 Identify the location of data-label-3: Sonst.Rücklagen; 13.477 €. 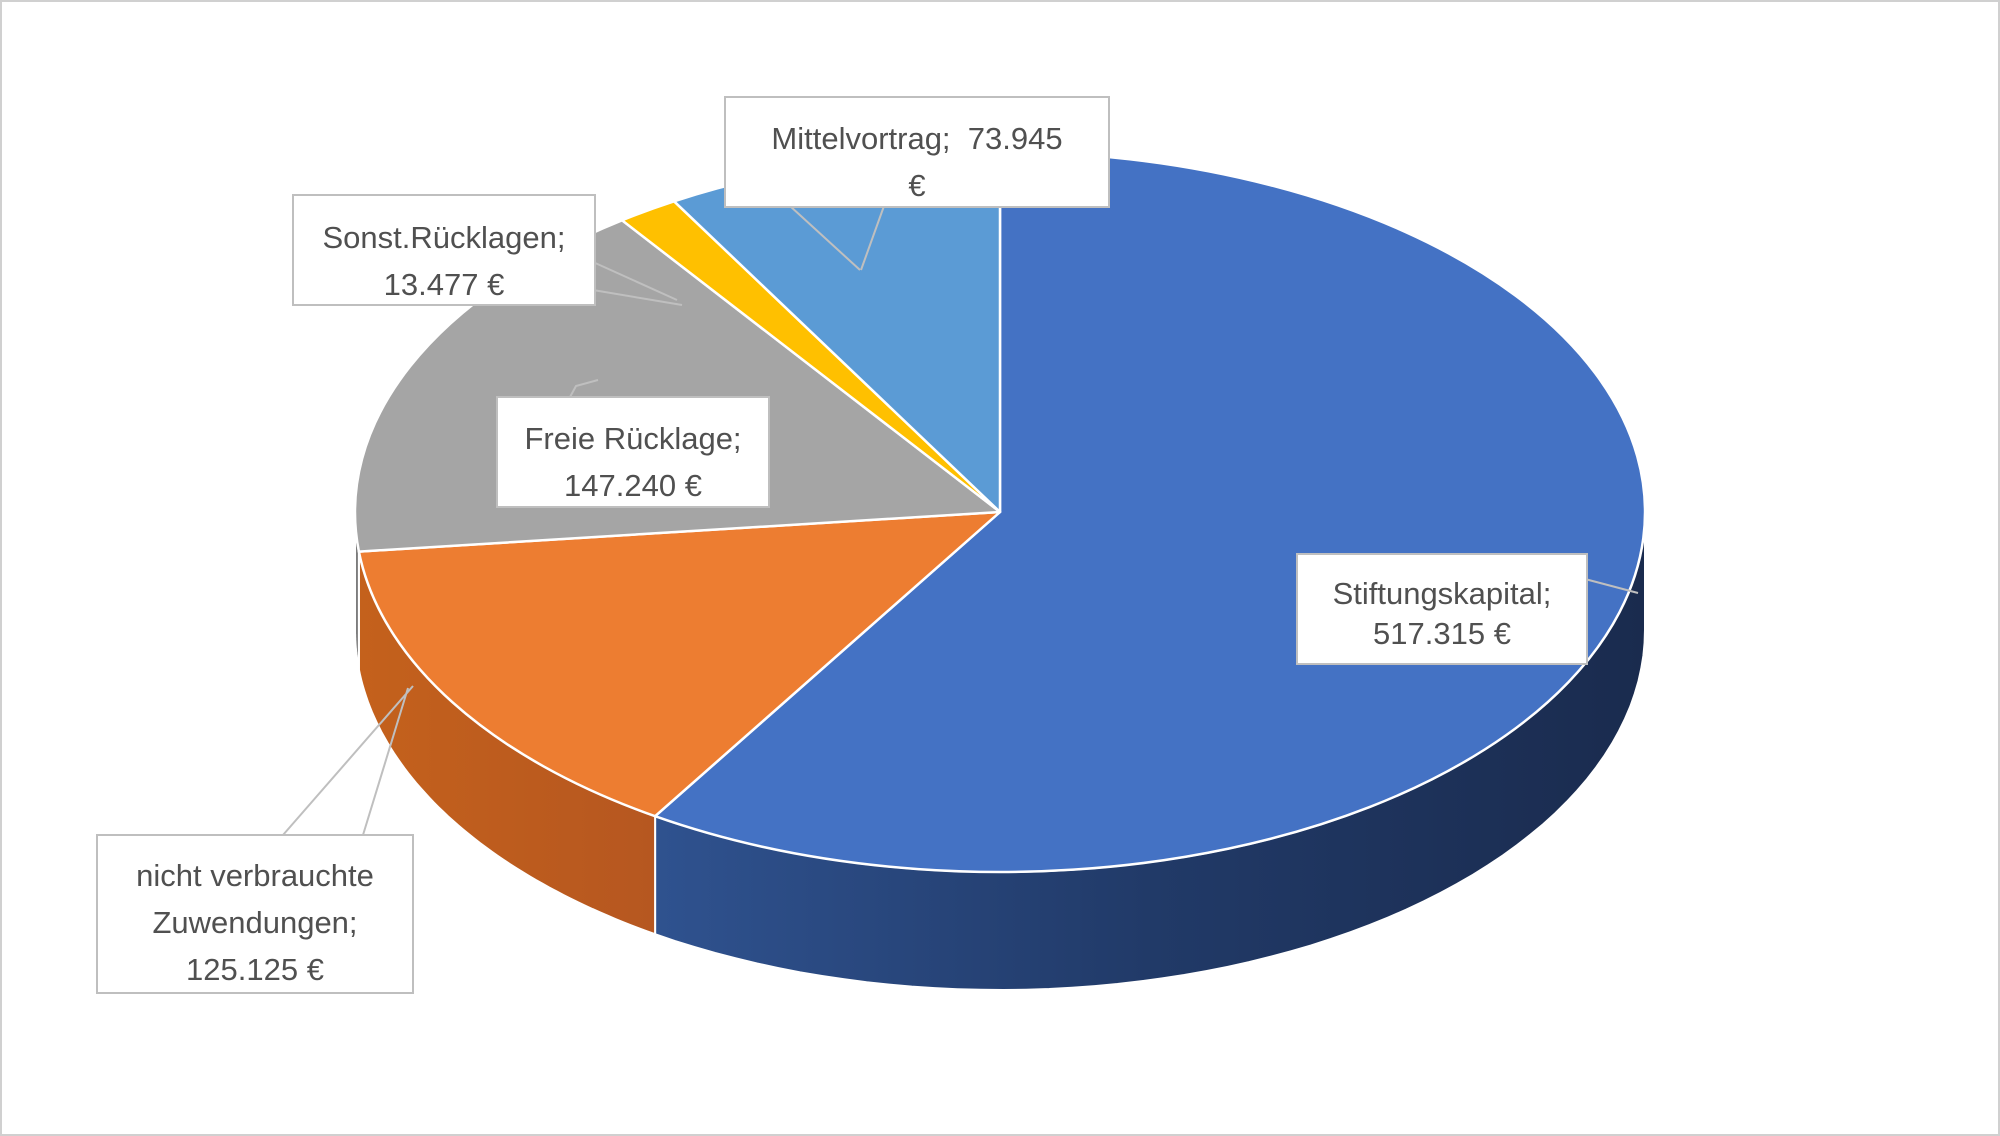
(444, 250).